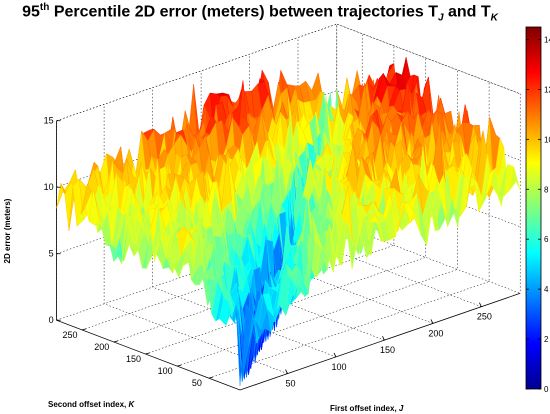  I want to click on colorbar: 0 2 4 6 8 10 12 14, so click(537, 210).